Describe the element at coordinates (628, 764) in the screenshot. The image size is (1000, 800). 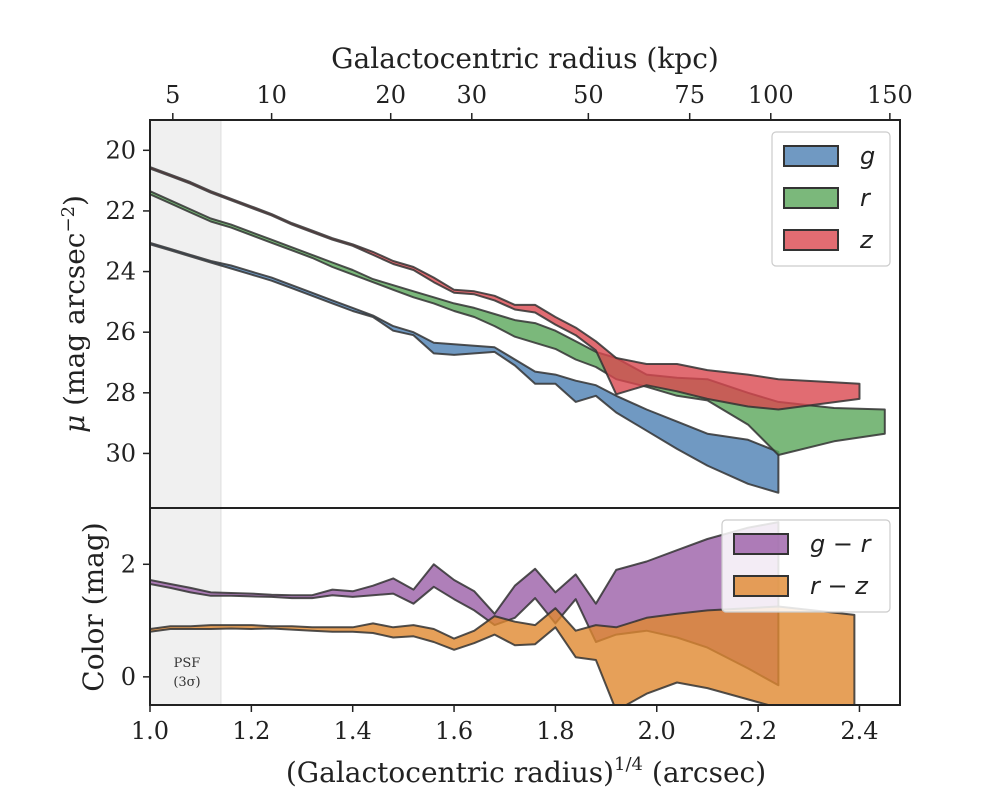
I see `x-title-exponent: 1/4` at that location.